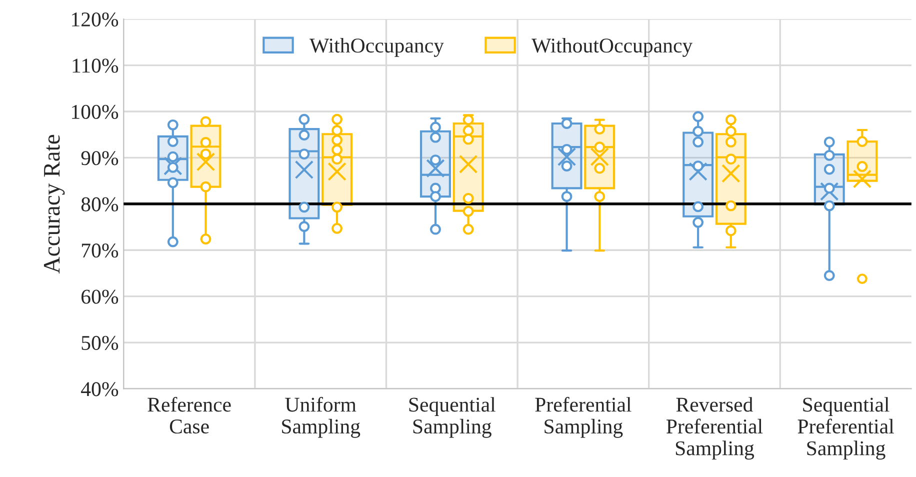 The height and width of the screenshot is (477, 916). What do you see at coordinates (846, 428) in the screenshot?
I see `x-tick-label: Sequential Preferential Sampling` at bounding box center [846, 428].